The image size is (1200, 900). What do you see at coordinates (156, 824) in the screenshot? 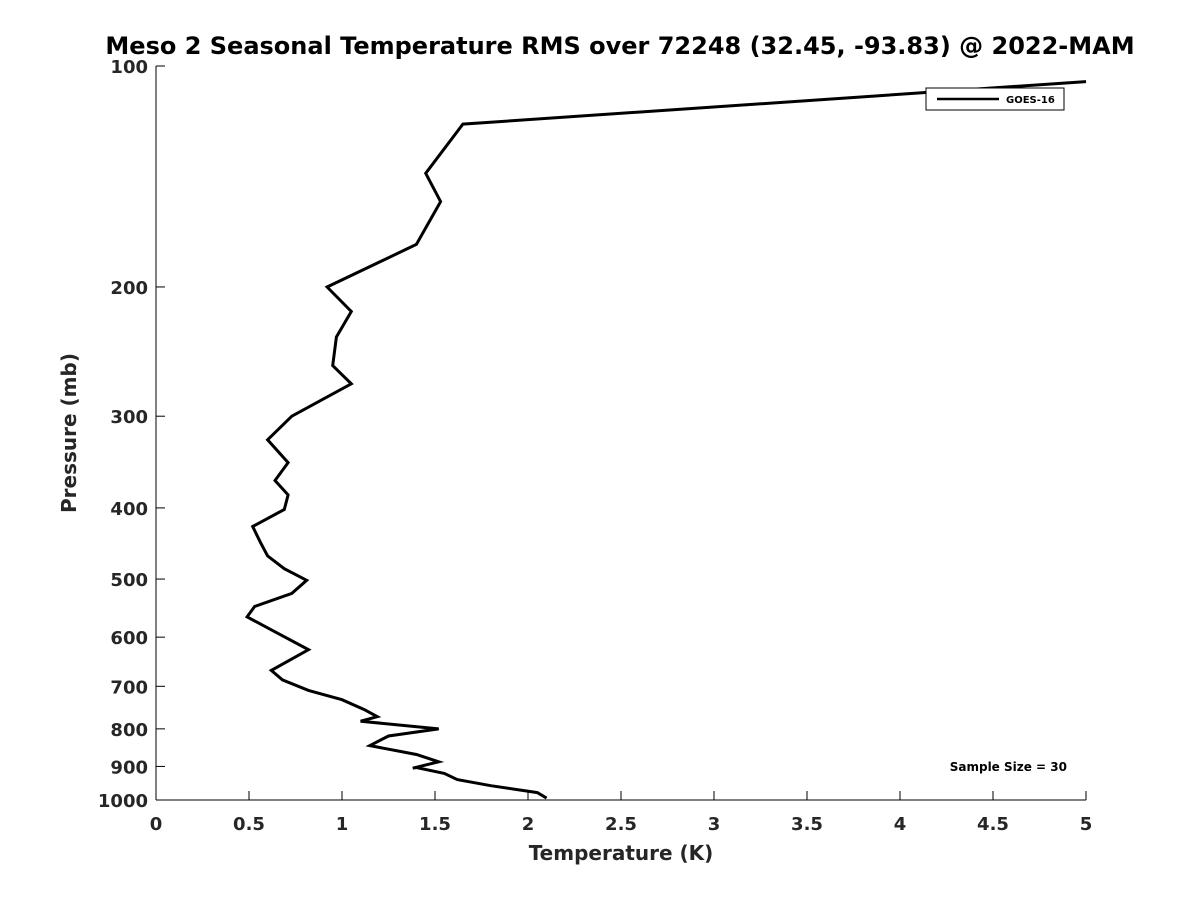
I see `x-tick-label: 0` at bounding box center [156, 824].